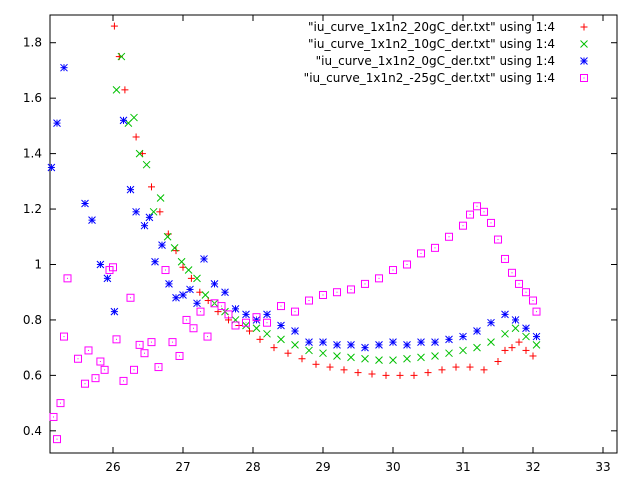 This screenshot has height=480, width=640. Describe the element at coordinates (431, 44) in the screenshot. I see `legend-label: "iu_curve_1x1n2_10gC_der.txt" using 1:4` at that location.